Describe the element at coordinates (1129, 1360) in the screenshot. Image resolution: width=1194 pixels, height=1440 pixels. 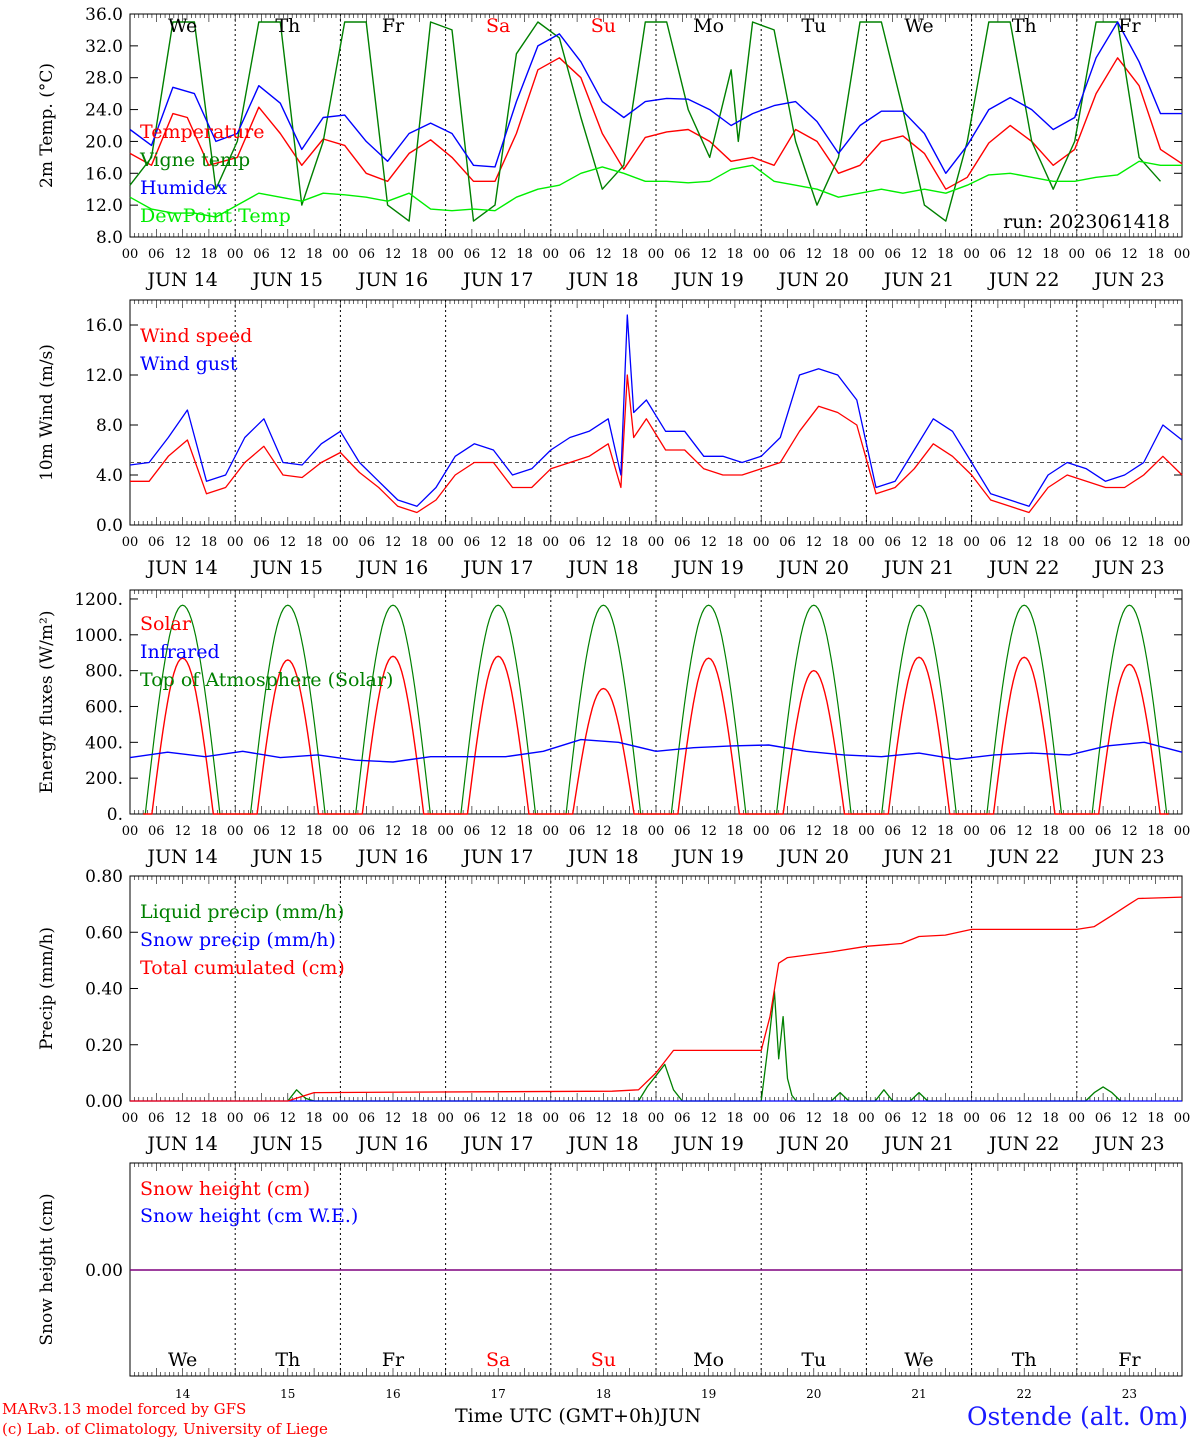
I see `weekday-label: Fr` at that location.